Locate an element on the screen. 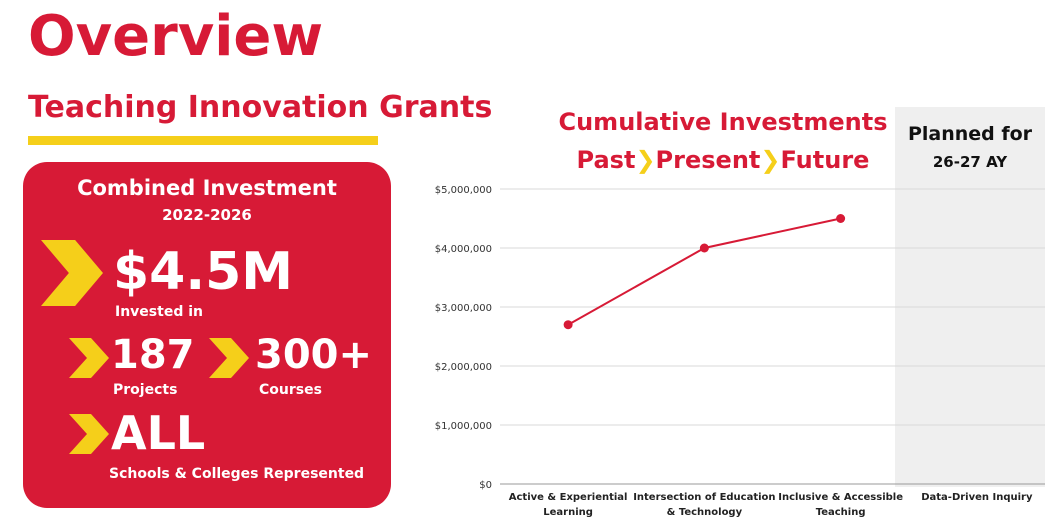  chart-subtitle-past: Past is located at coordinates (606, 160).